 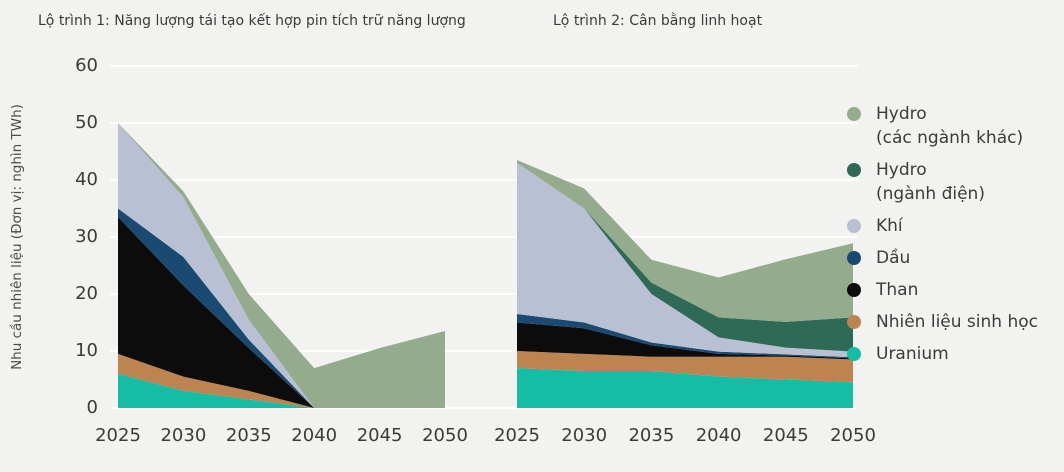 I want to click on chart2-x-ticks: 2025 2030 2035 2040 2045 2050, so click(x=532, y=437).